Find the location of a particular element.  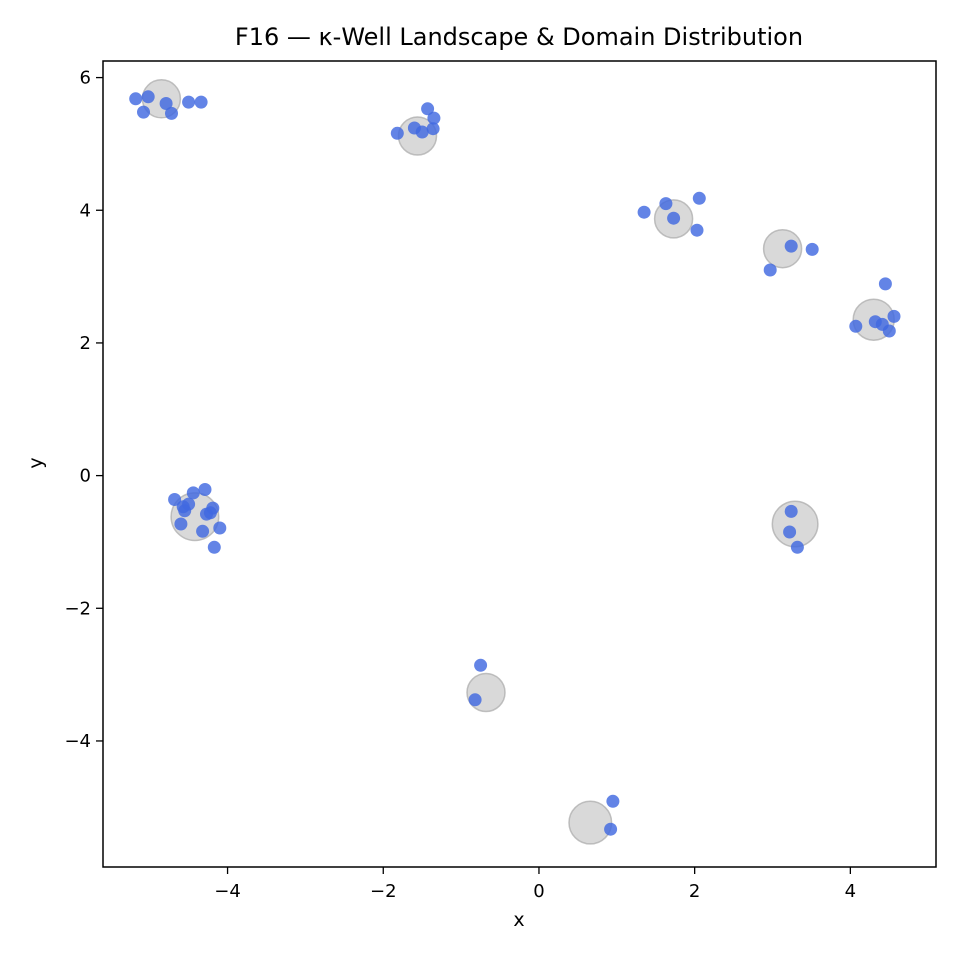

y-tick-label: 4 is located at coordinates (85, 210).